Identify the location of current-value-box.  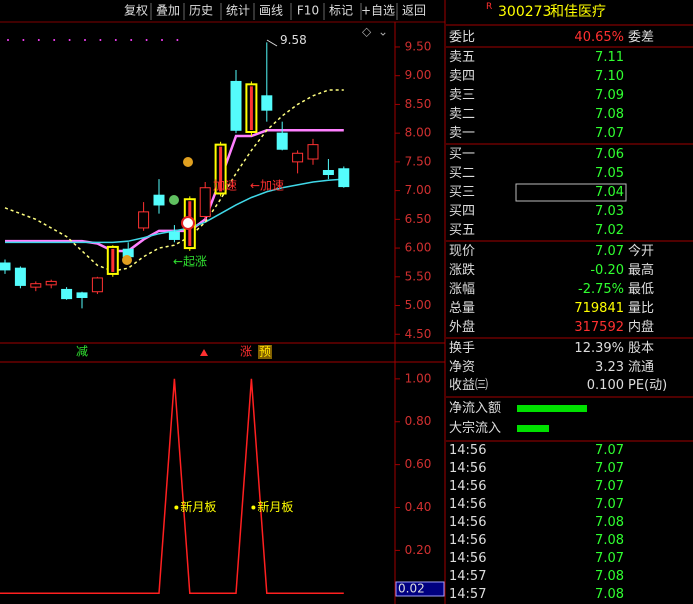
(420, 589).